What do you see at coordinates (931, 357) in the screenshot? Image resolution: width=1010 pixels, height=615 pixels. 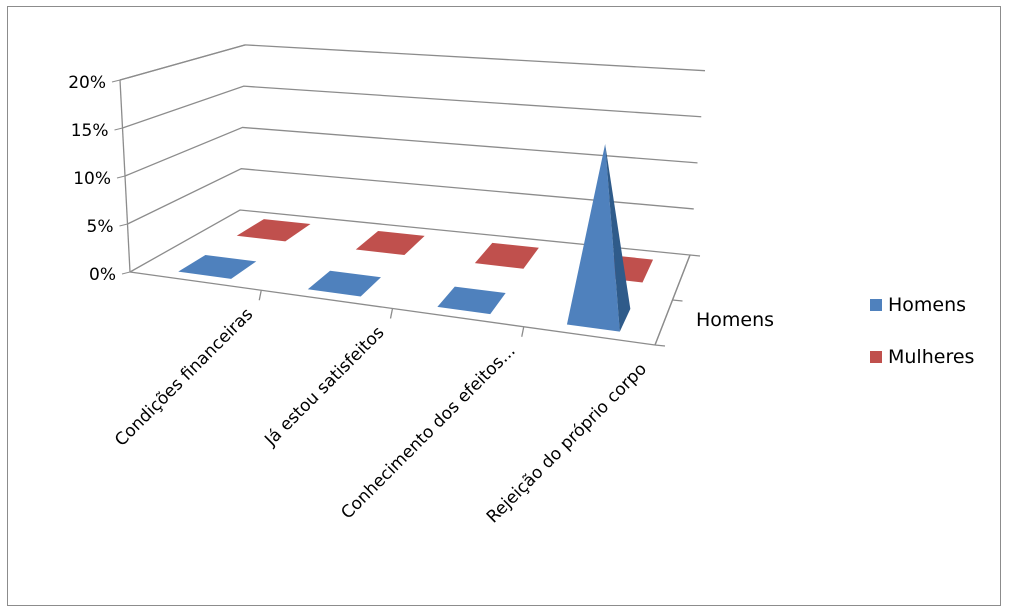 I see `legend-label: Mulheres` at bounding box center [931, 357].